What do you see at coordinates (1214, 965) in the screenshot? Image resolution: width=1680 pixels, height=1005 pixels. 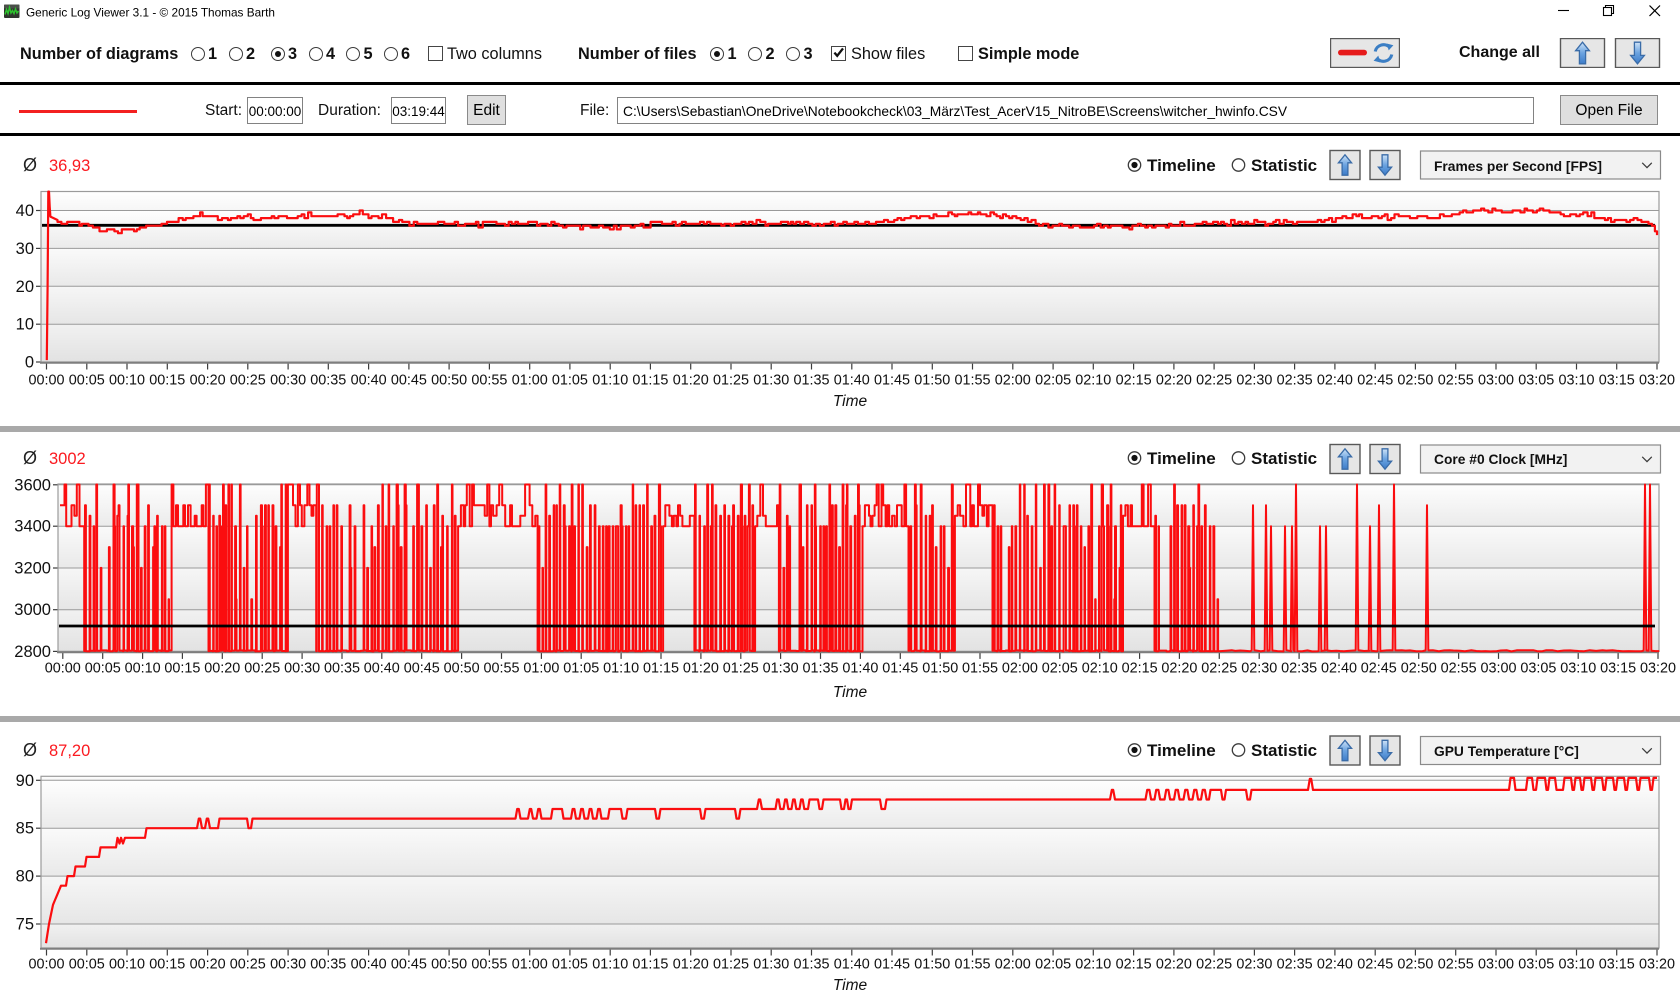 I see `svg-text: 02:25` at bounding box center [1214, 965].